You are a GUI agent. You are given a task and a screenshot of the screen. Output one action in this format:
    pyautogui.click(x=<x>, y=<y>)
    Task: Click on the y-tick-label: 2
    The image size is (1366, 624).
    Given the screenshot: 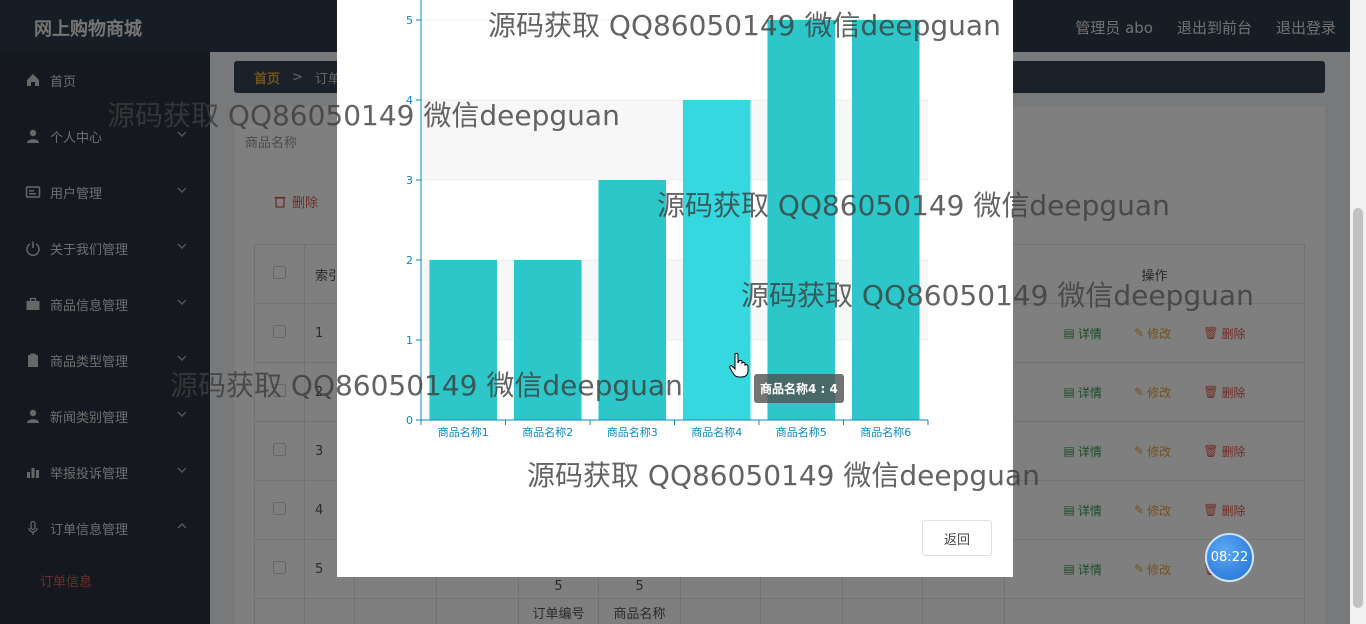 What is the action you would take?
    pyautogui.click(x=409, y=260)
    